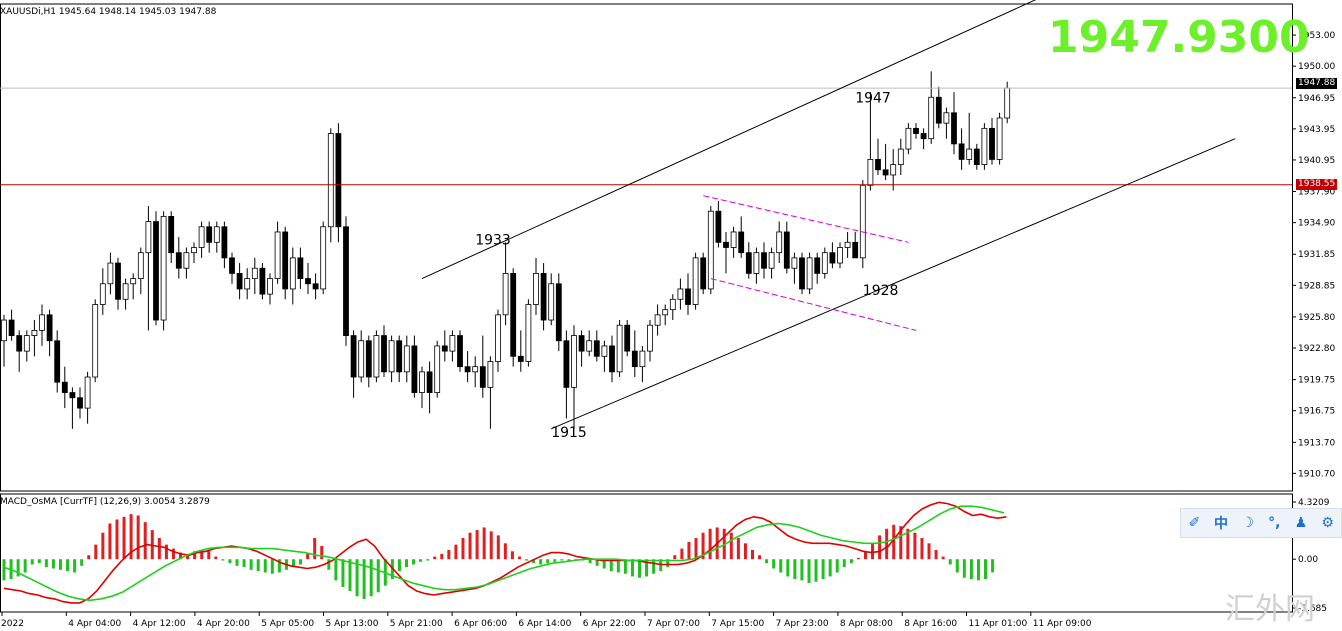  I want to click on price-tick-label: 1946.95, so click(1316, 99).